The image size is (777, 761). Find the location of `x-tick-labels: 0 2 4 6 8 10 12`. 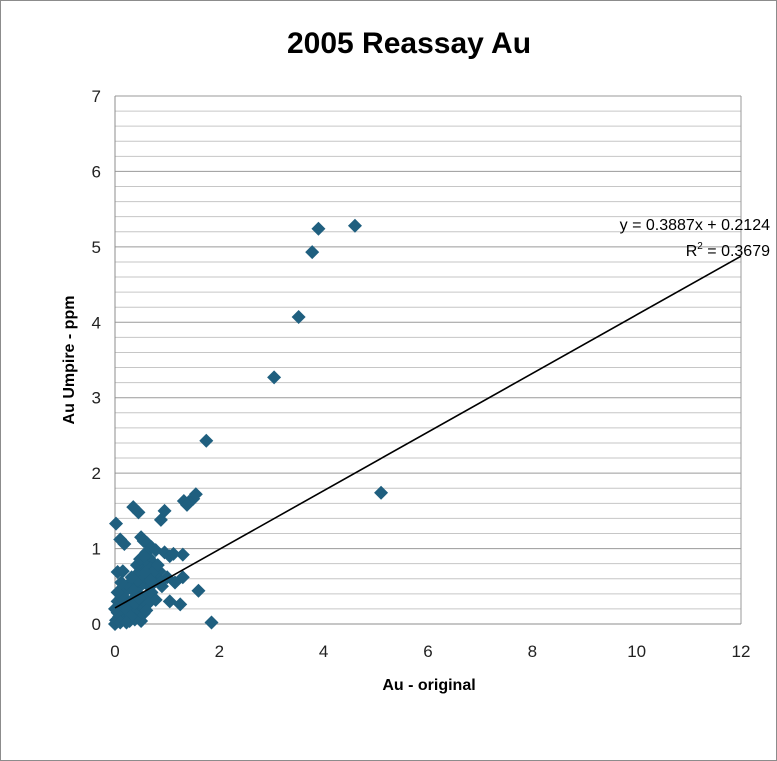

x-tick-labels: 0 2 4 6 8 10 12 is located at coordinates (430, 651).